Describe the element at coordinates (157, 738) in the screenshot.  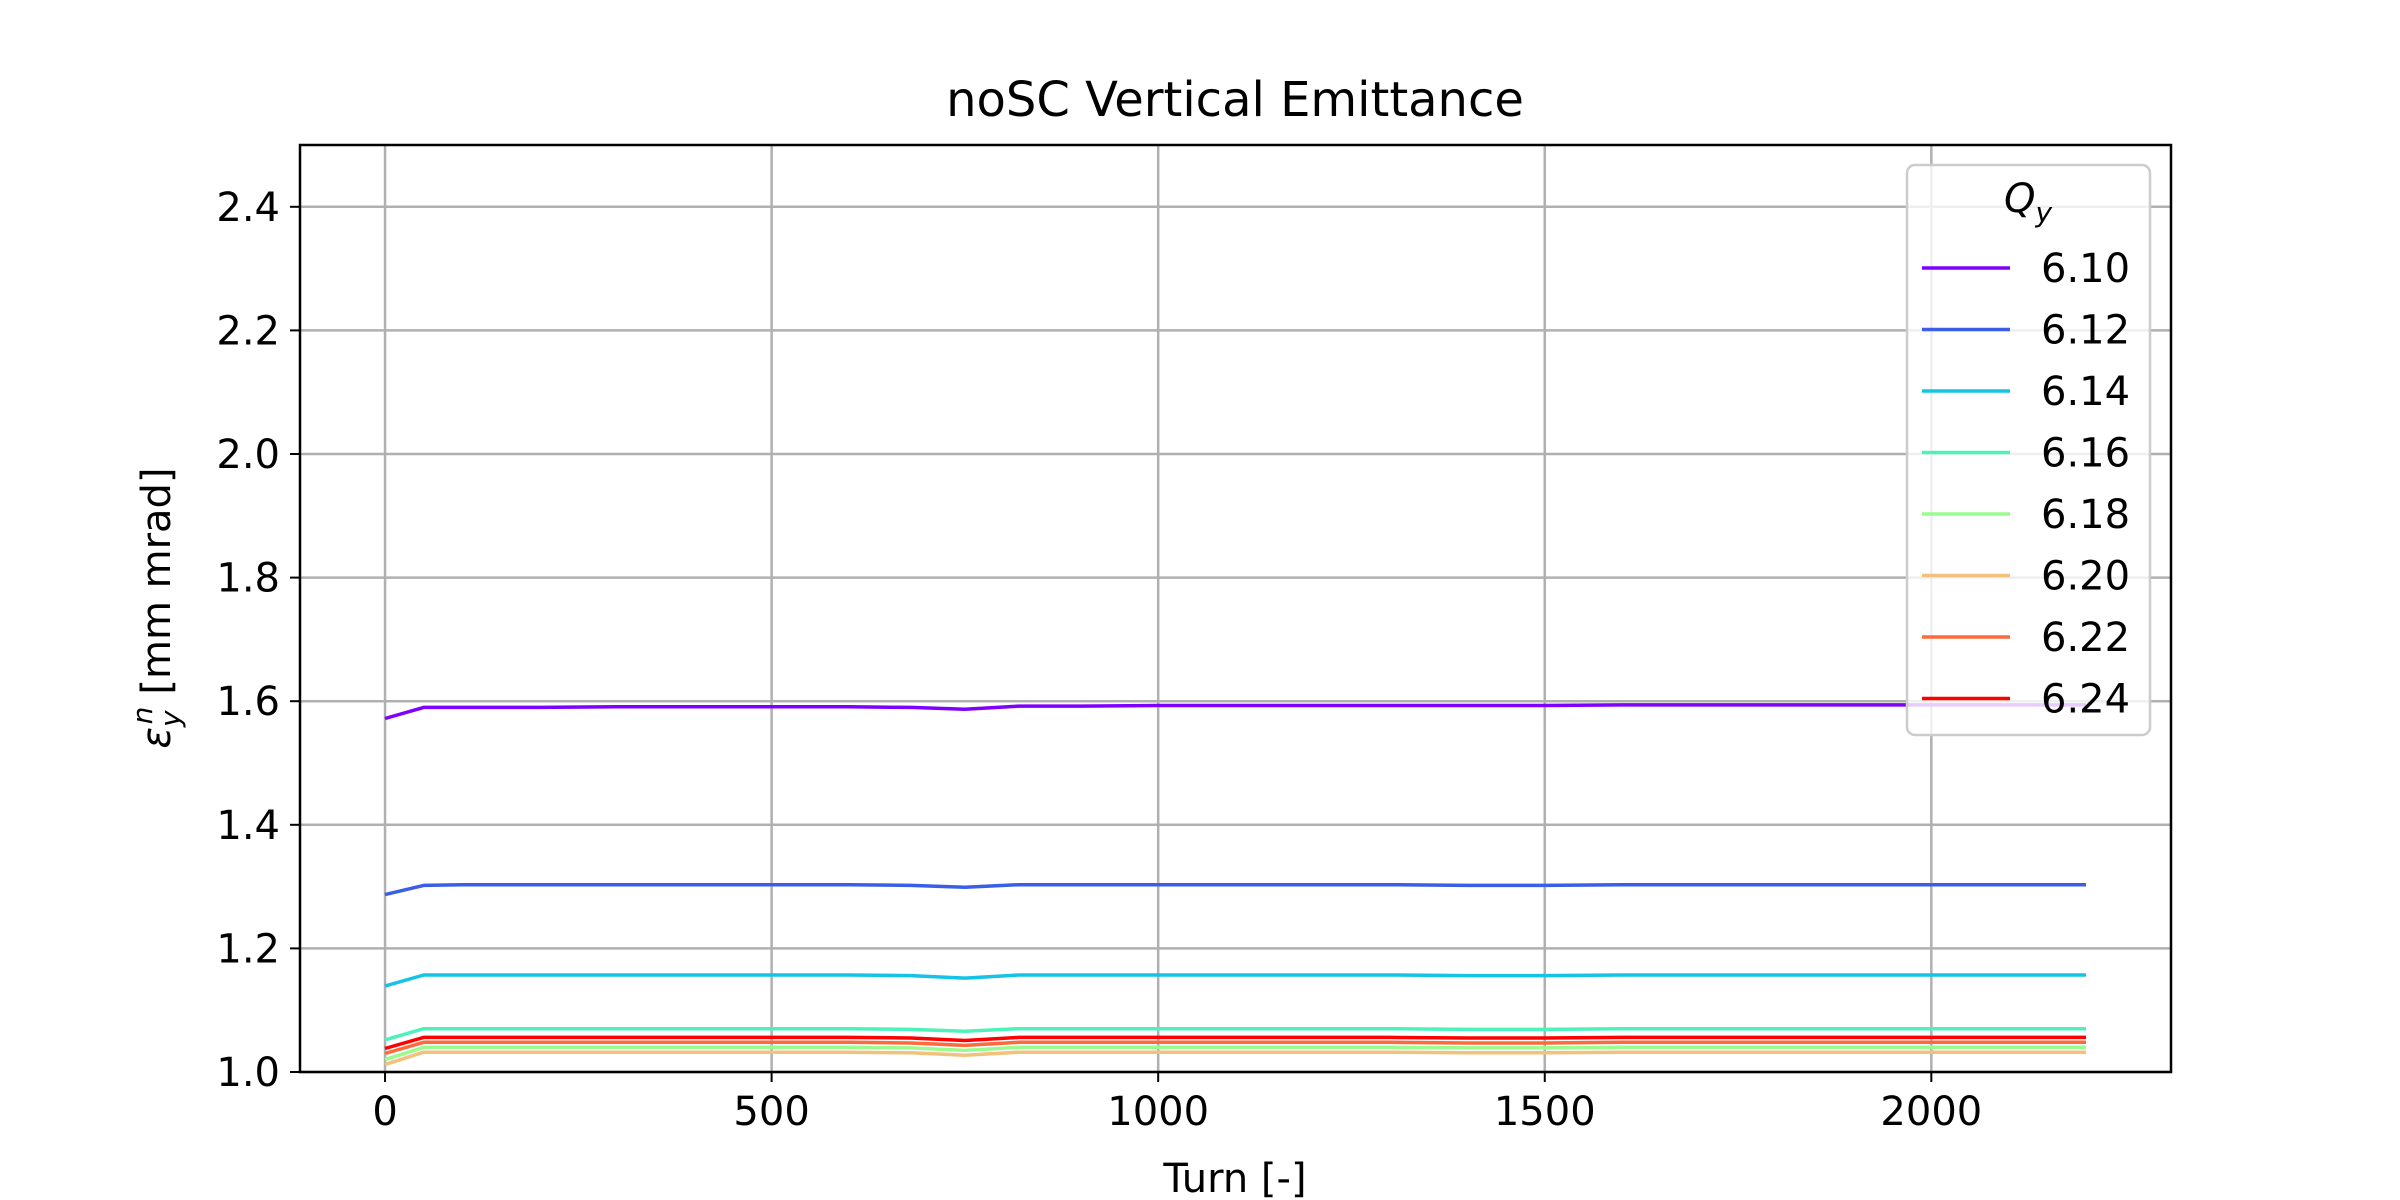
I see `y-axis-label-symbol: ε` at that location.